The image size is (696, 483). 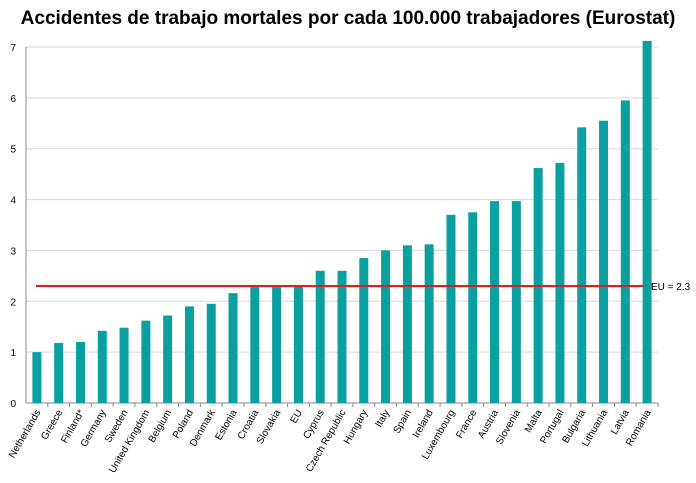 I want to click on category-label: Spain, so click(x=403, y=422).